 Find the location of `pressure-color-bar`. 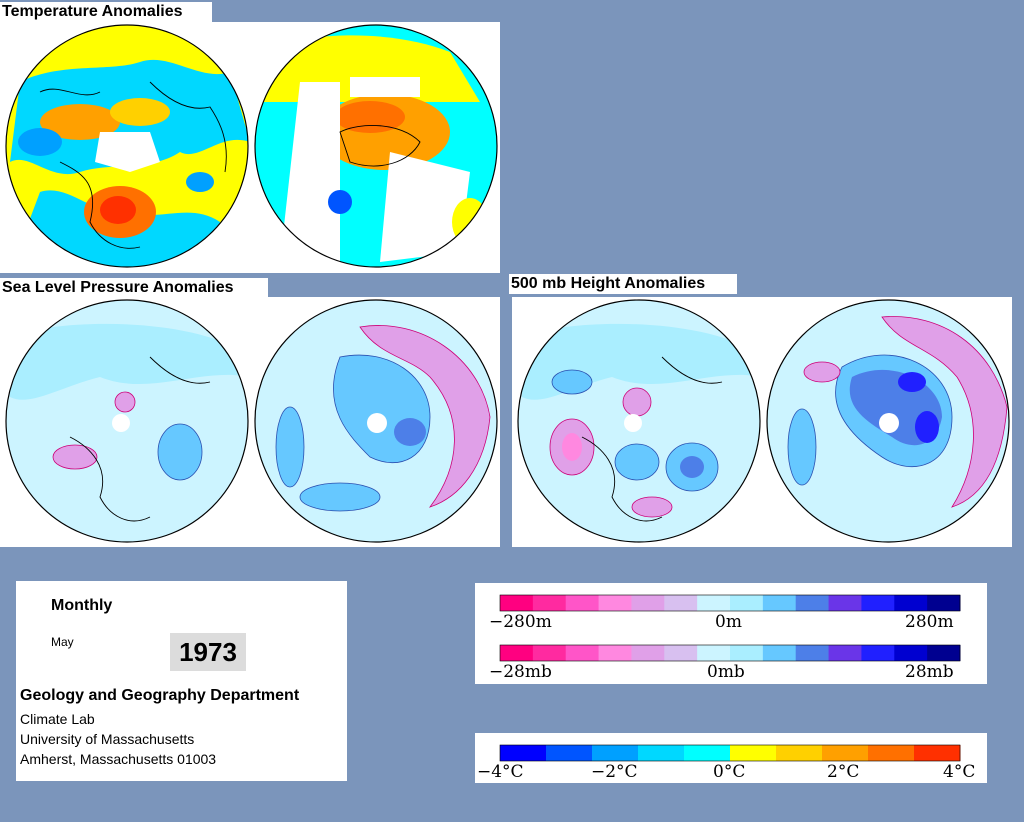

pressure-color-bar is located at coordinates (730, 653).